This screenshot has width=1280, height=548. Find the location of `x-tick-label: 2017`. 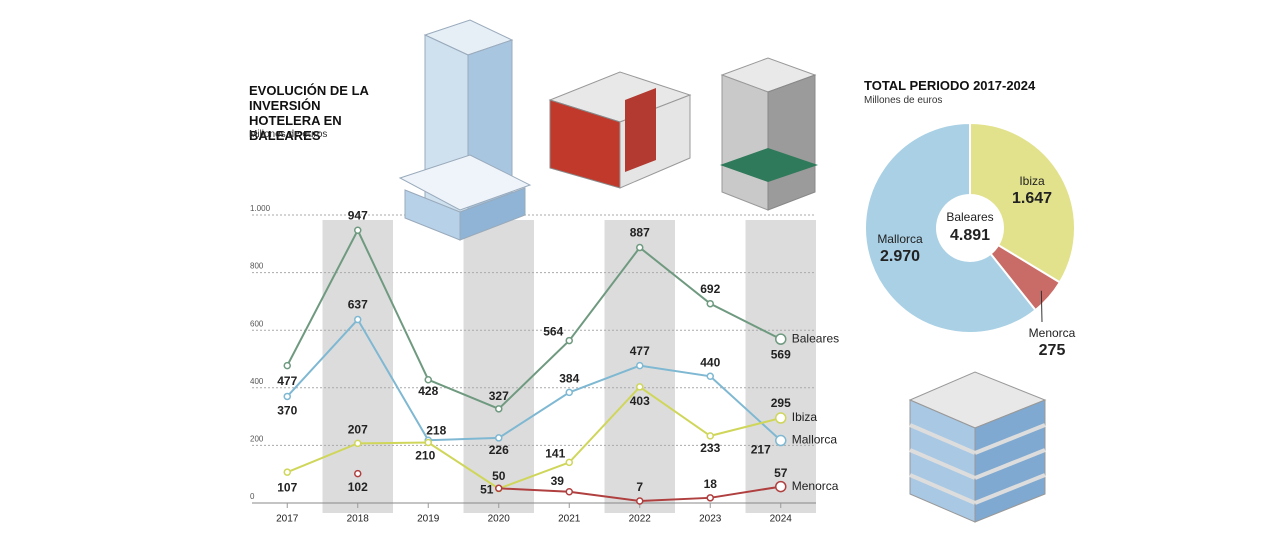

x-tick-label: 2017 is located at coordinates (287, 519).